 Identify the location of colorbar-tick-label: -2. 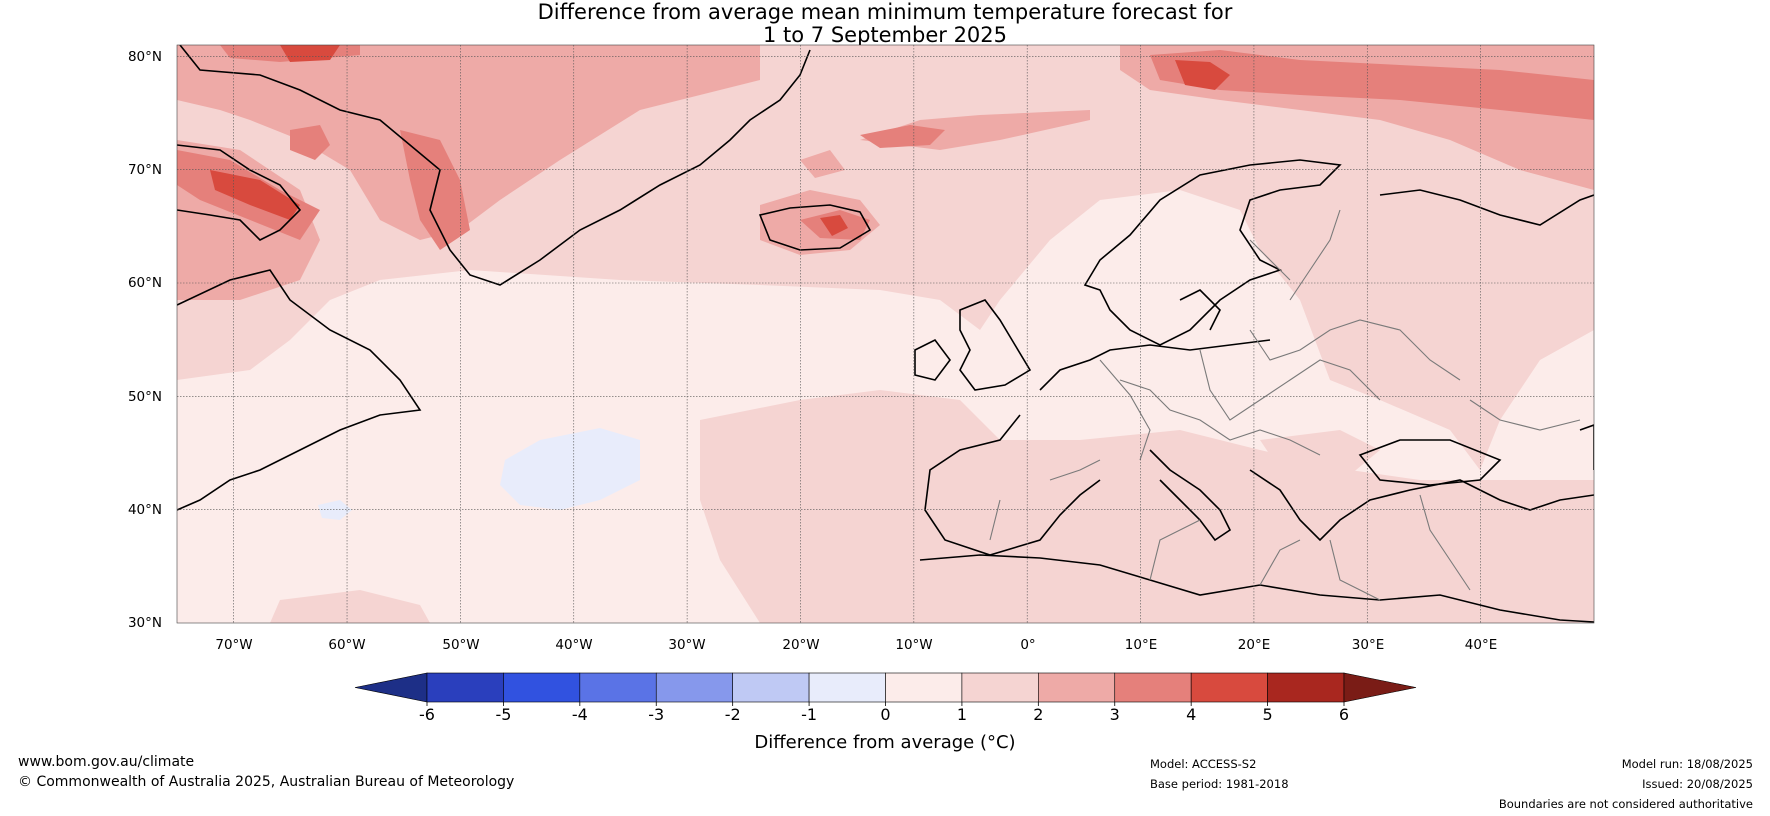
(733, 714).